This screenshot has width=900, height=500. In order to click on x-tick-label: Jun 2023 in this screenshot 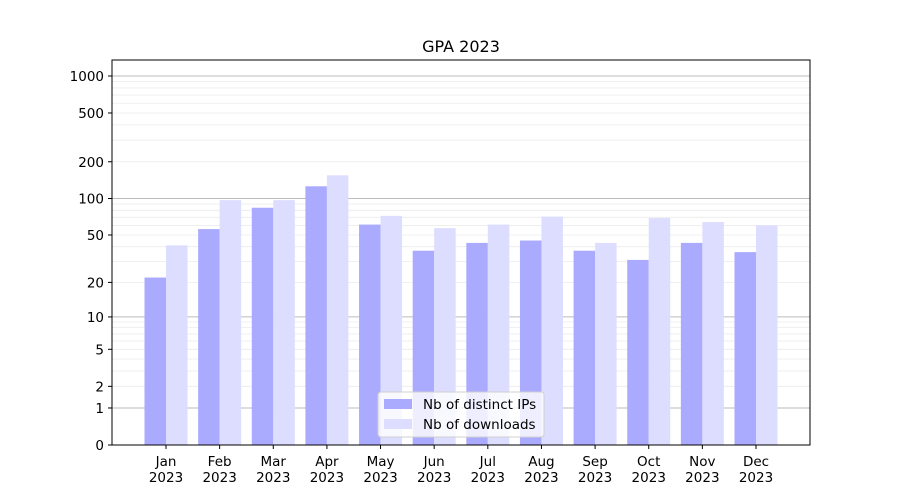, I will do `click(434, 470)`.